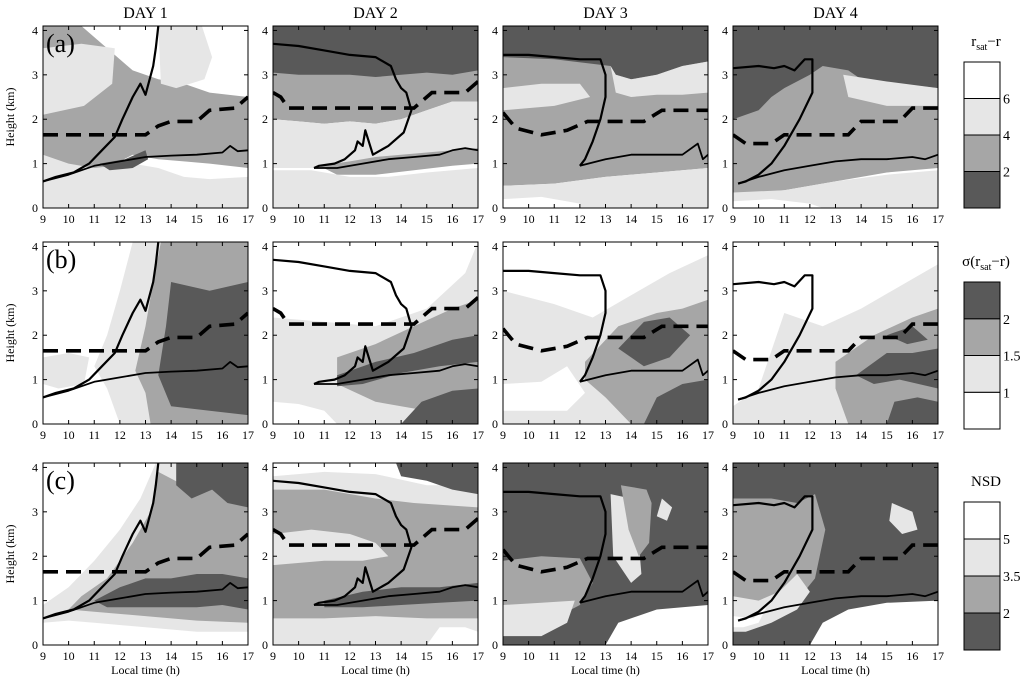 This screenshot has height=690, width=1023. I want to click on x-axis-title: Local time (h), so click(375, 670).